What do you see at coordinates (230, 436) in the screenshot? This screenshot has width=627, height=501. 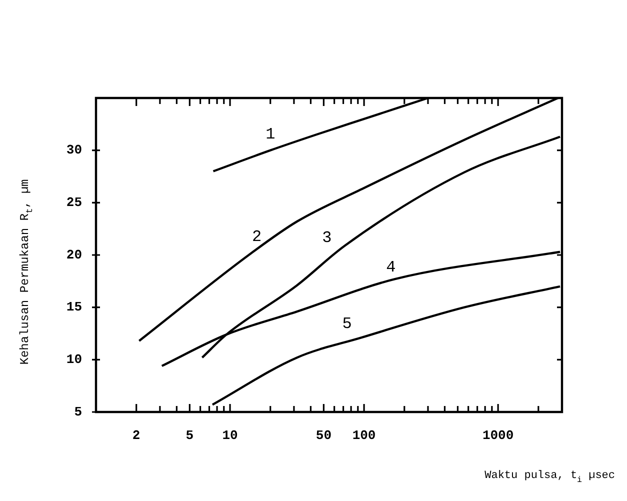 I see `x-tick-label: 10` at bounding box center [230, 436].